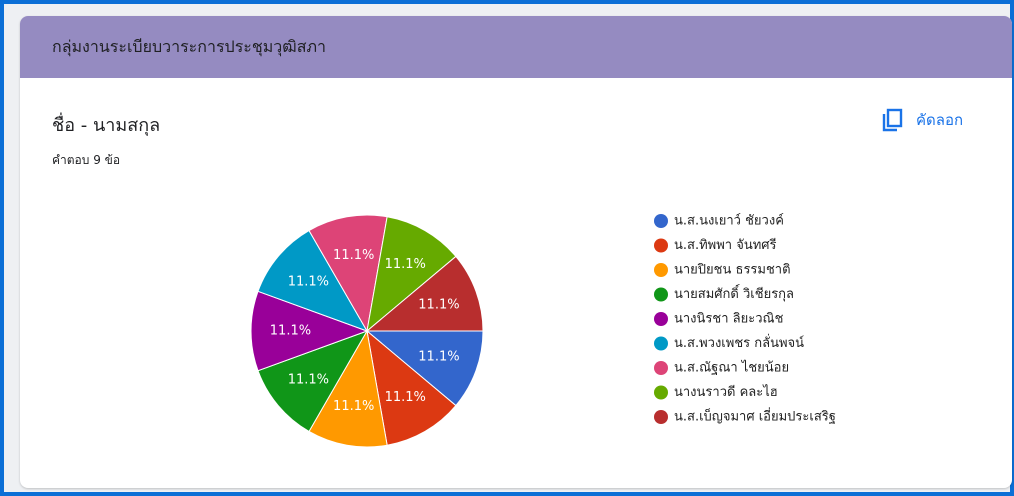  I want to click on form-header: กลุ่มงานระเบียบวาระการประชุมวุฒิสภา, so click(516, 47).